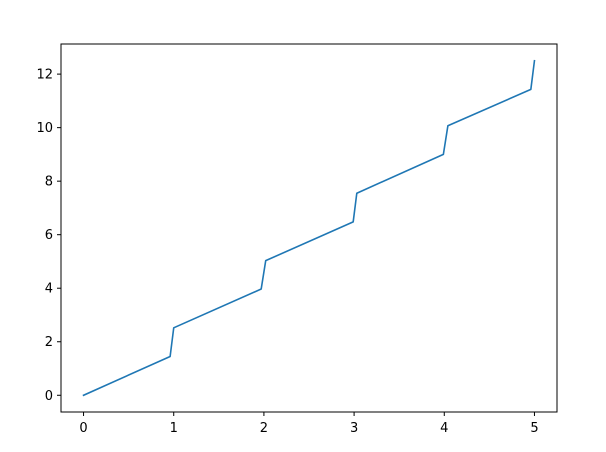  What do you see at coordinates (49, 182) in the screenshot?
I see `y-tick-label: 8` at bounding box center [49, 182].